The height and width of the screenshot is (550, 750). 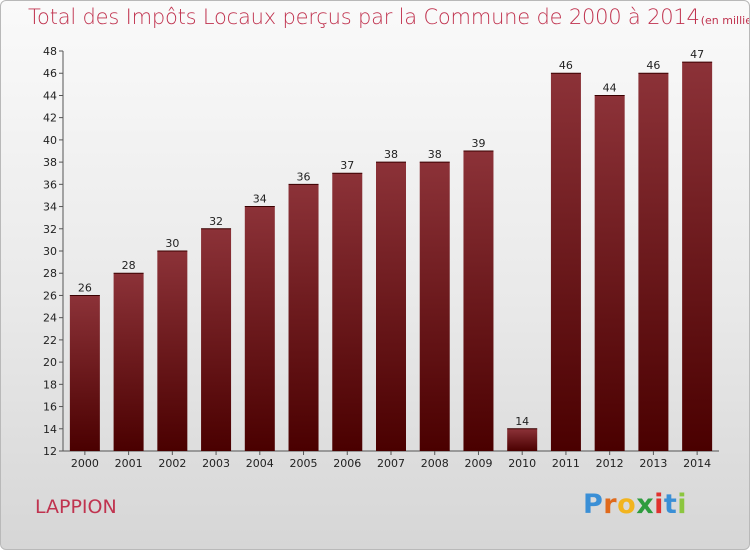 What do you see at coordinates (724, 20) in the screenshot?
I see `chart-subtitle: (en milliers d'€)` at bounding box center [724, 20].